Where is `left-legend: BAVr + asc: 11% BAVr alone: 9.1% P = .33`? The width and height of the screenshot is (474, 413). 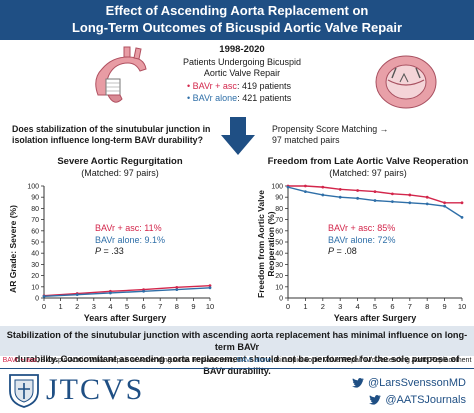
left-legend: BAVr + asc: 11% BAVr alone: 9.1% P = .33 is located at coordinates (130, 240).